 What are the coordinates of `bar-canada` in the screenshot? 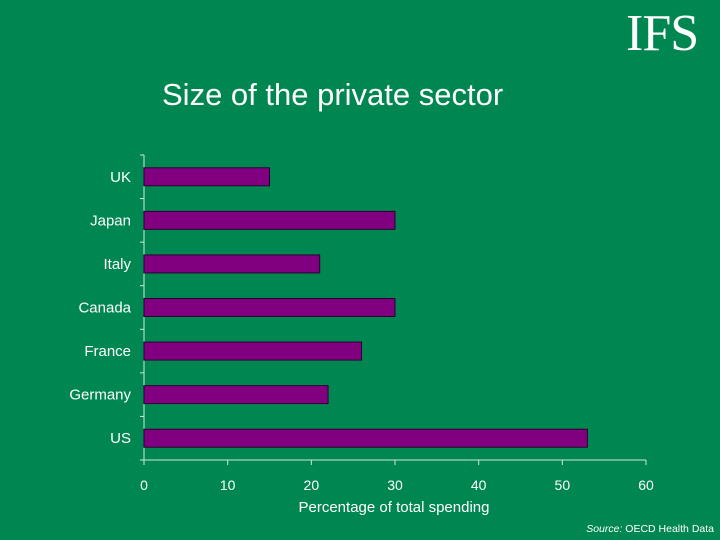 It's located at (269, 307).